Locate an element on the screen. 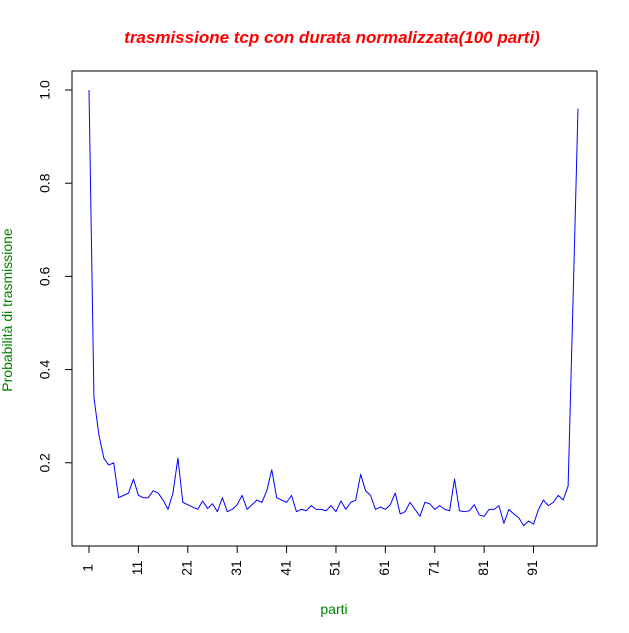 Image resolution: width=629 pixels, height=633 pixels. y-tick-label: 0.2 is located at coordinates (45, 463).